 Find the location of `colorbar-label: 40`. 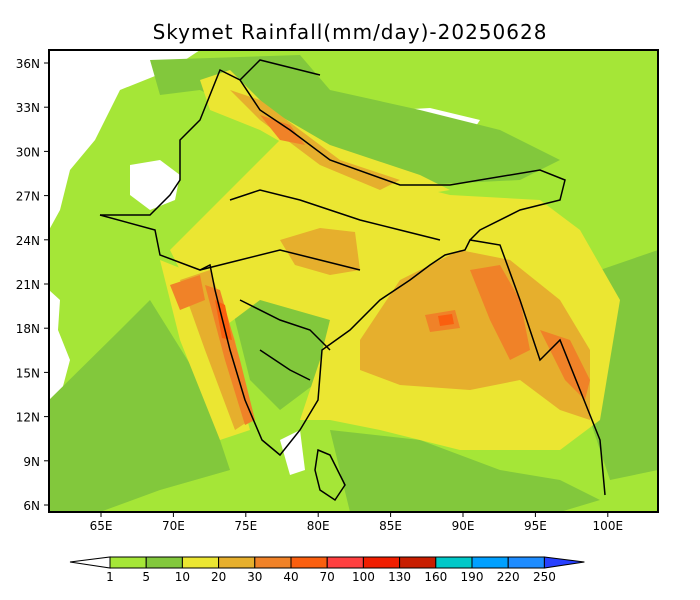

colorbar-label: 40 is located at coordinates (290, 577).